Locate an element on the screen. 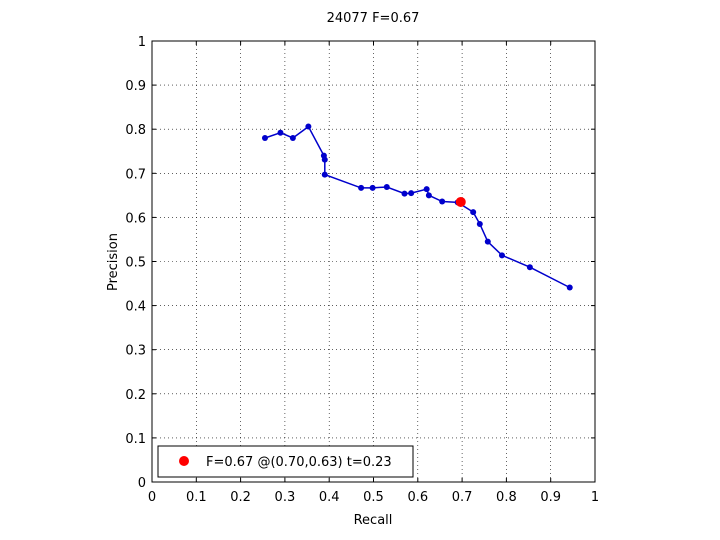 The image size is (720, 540). series-layer is located at coordinates (417, 207).